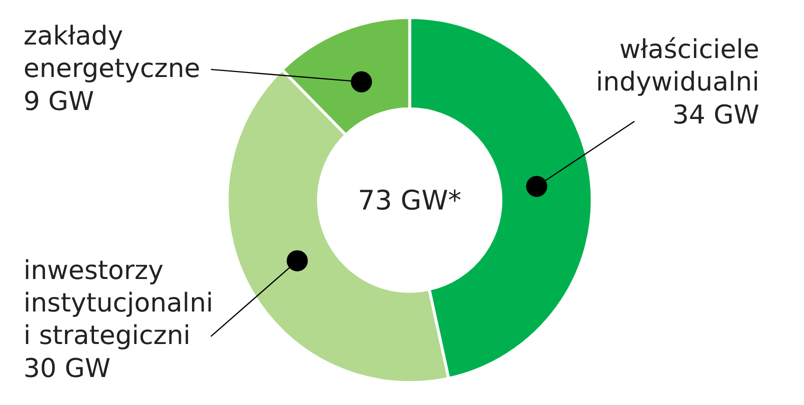 The height and width of the screenshot is (405, 804). I want to click on data-label: 9 GW, so click(59, 101).